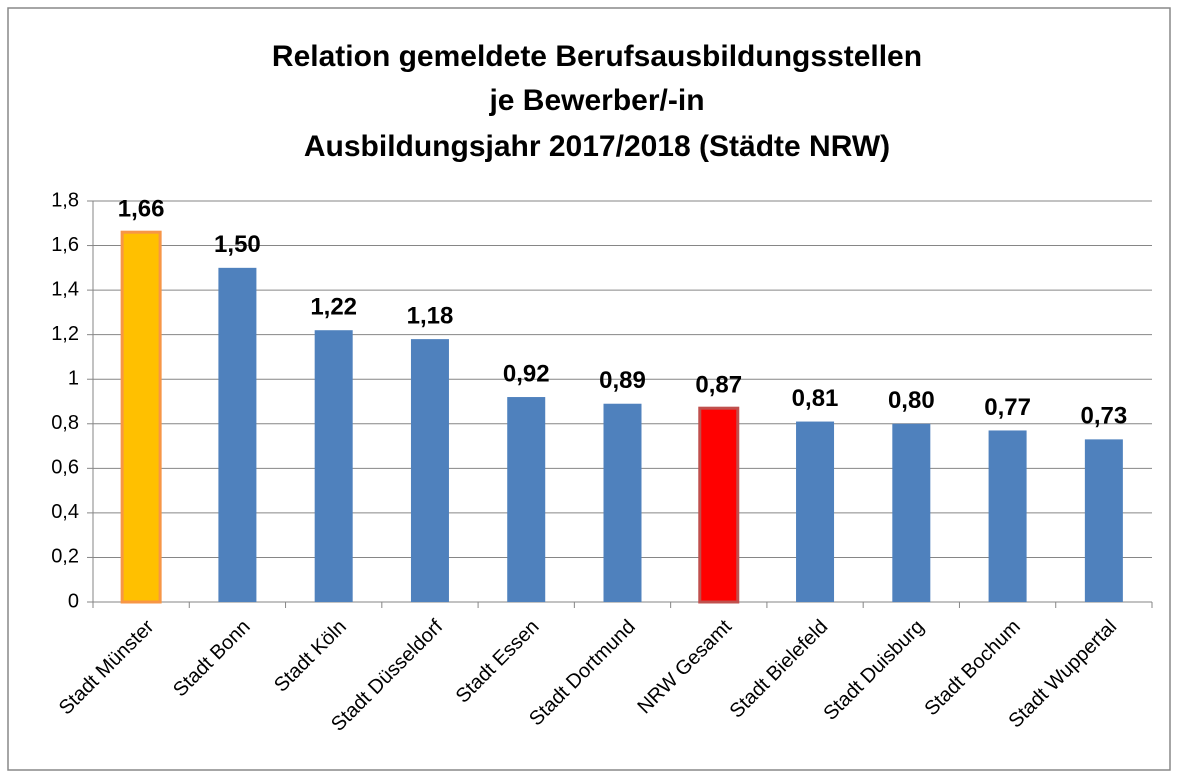 The width and height of the screenshot is (1179, 783). Describe the element at coordinates (333, 307) in the screenshot. I see `data-label: 1,22` at that location.